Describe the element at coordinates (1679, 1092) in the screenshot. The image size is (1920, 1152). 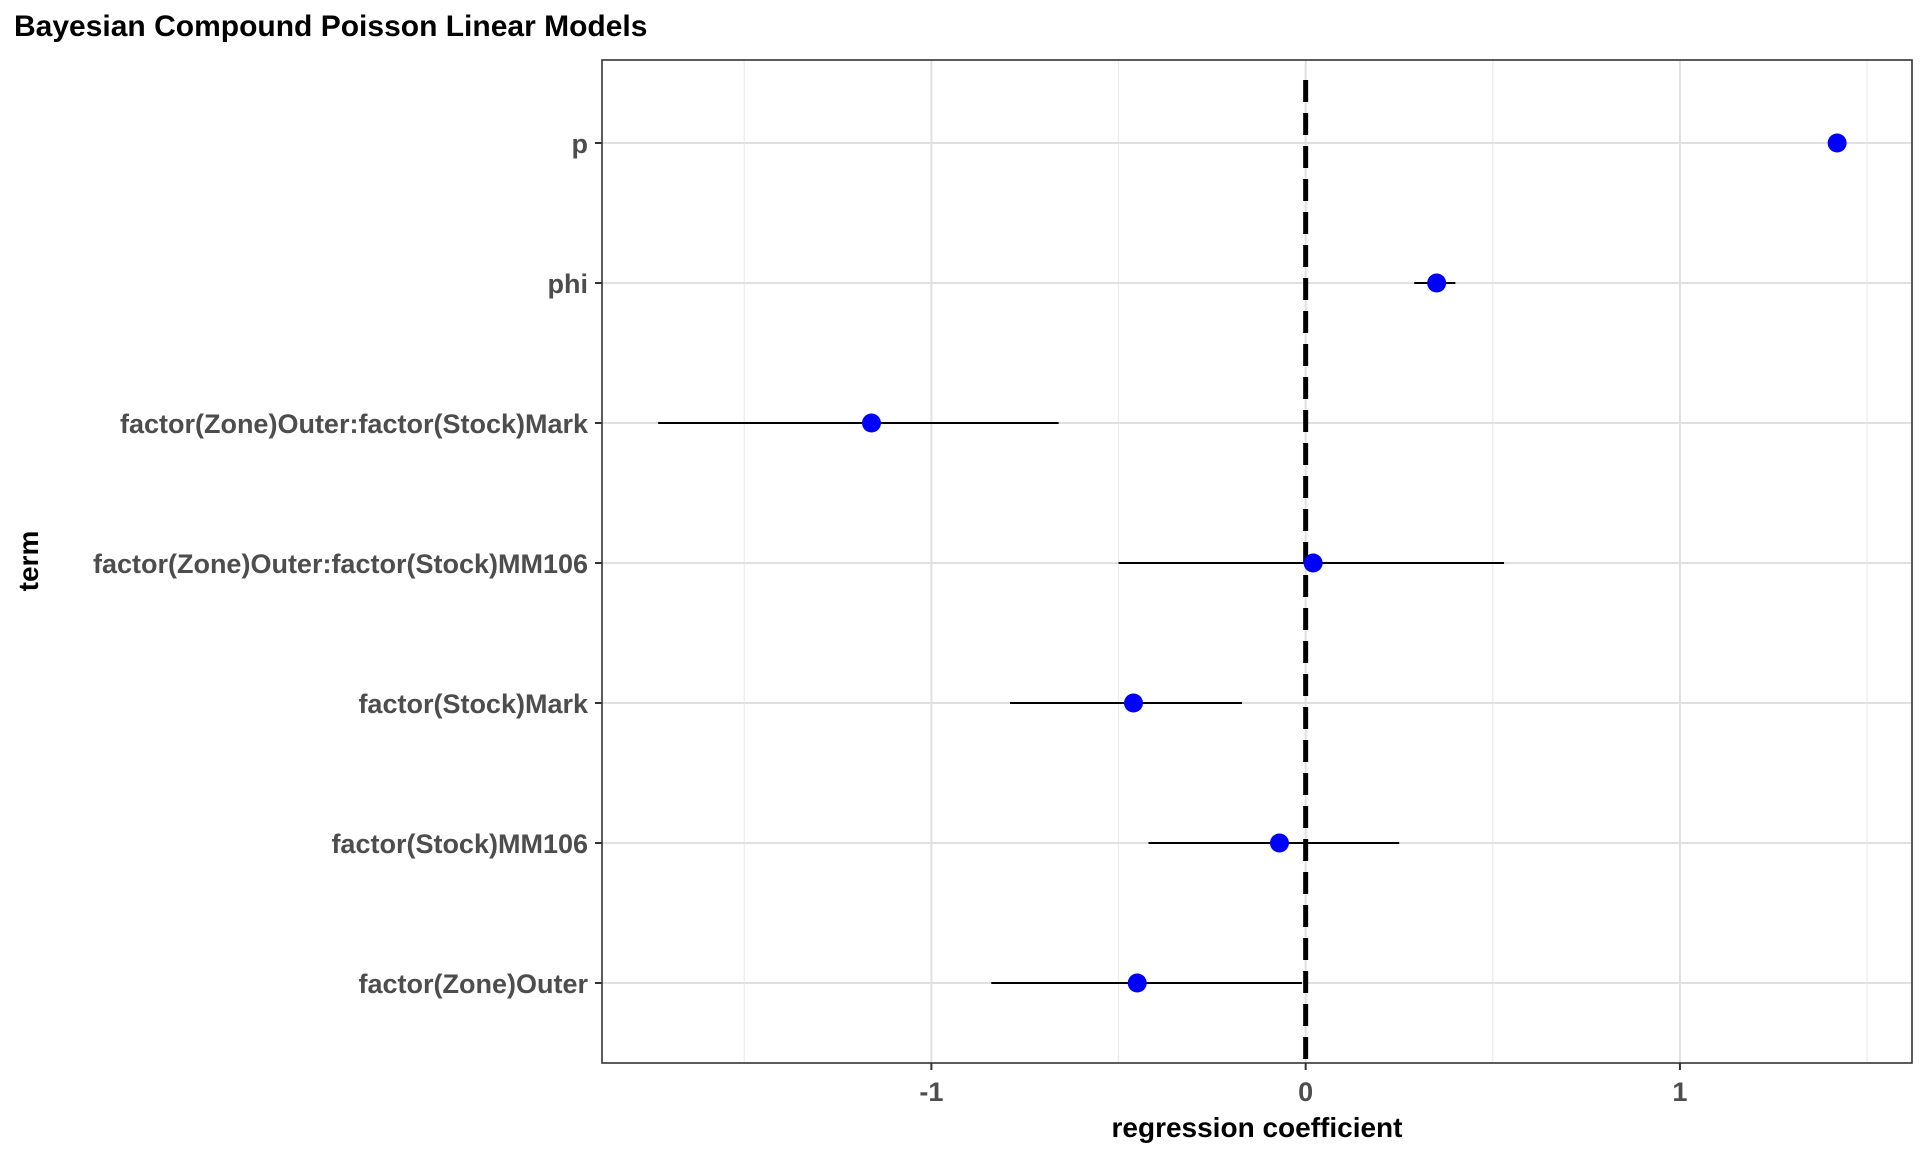
I see `x-tick-label: 1` at that location.